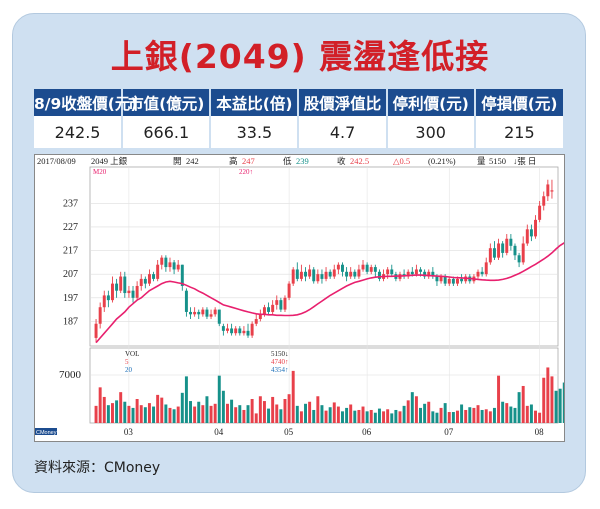  What do you see at coordinates (298, 132) in the screenshot?
I see `stats-value-row: 242.5 666.1 33.5 4.7 300 215` at bounding box center [298, 132].